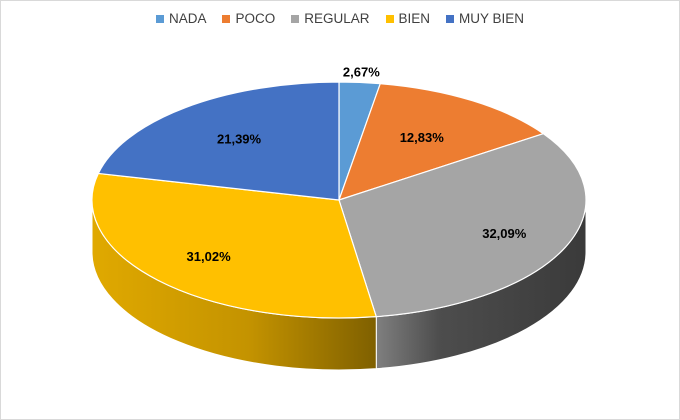 The width and height of the screenshot is (680, 420). Describe the element at coordinates (504, 233) in the screenshot. I see `data-label-regular: 32,09%` at that location.